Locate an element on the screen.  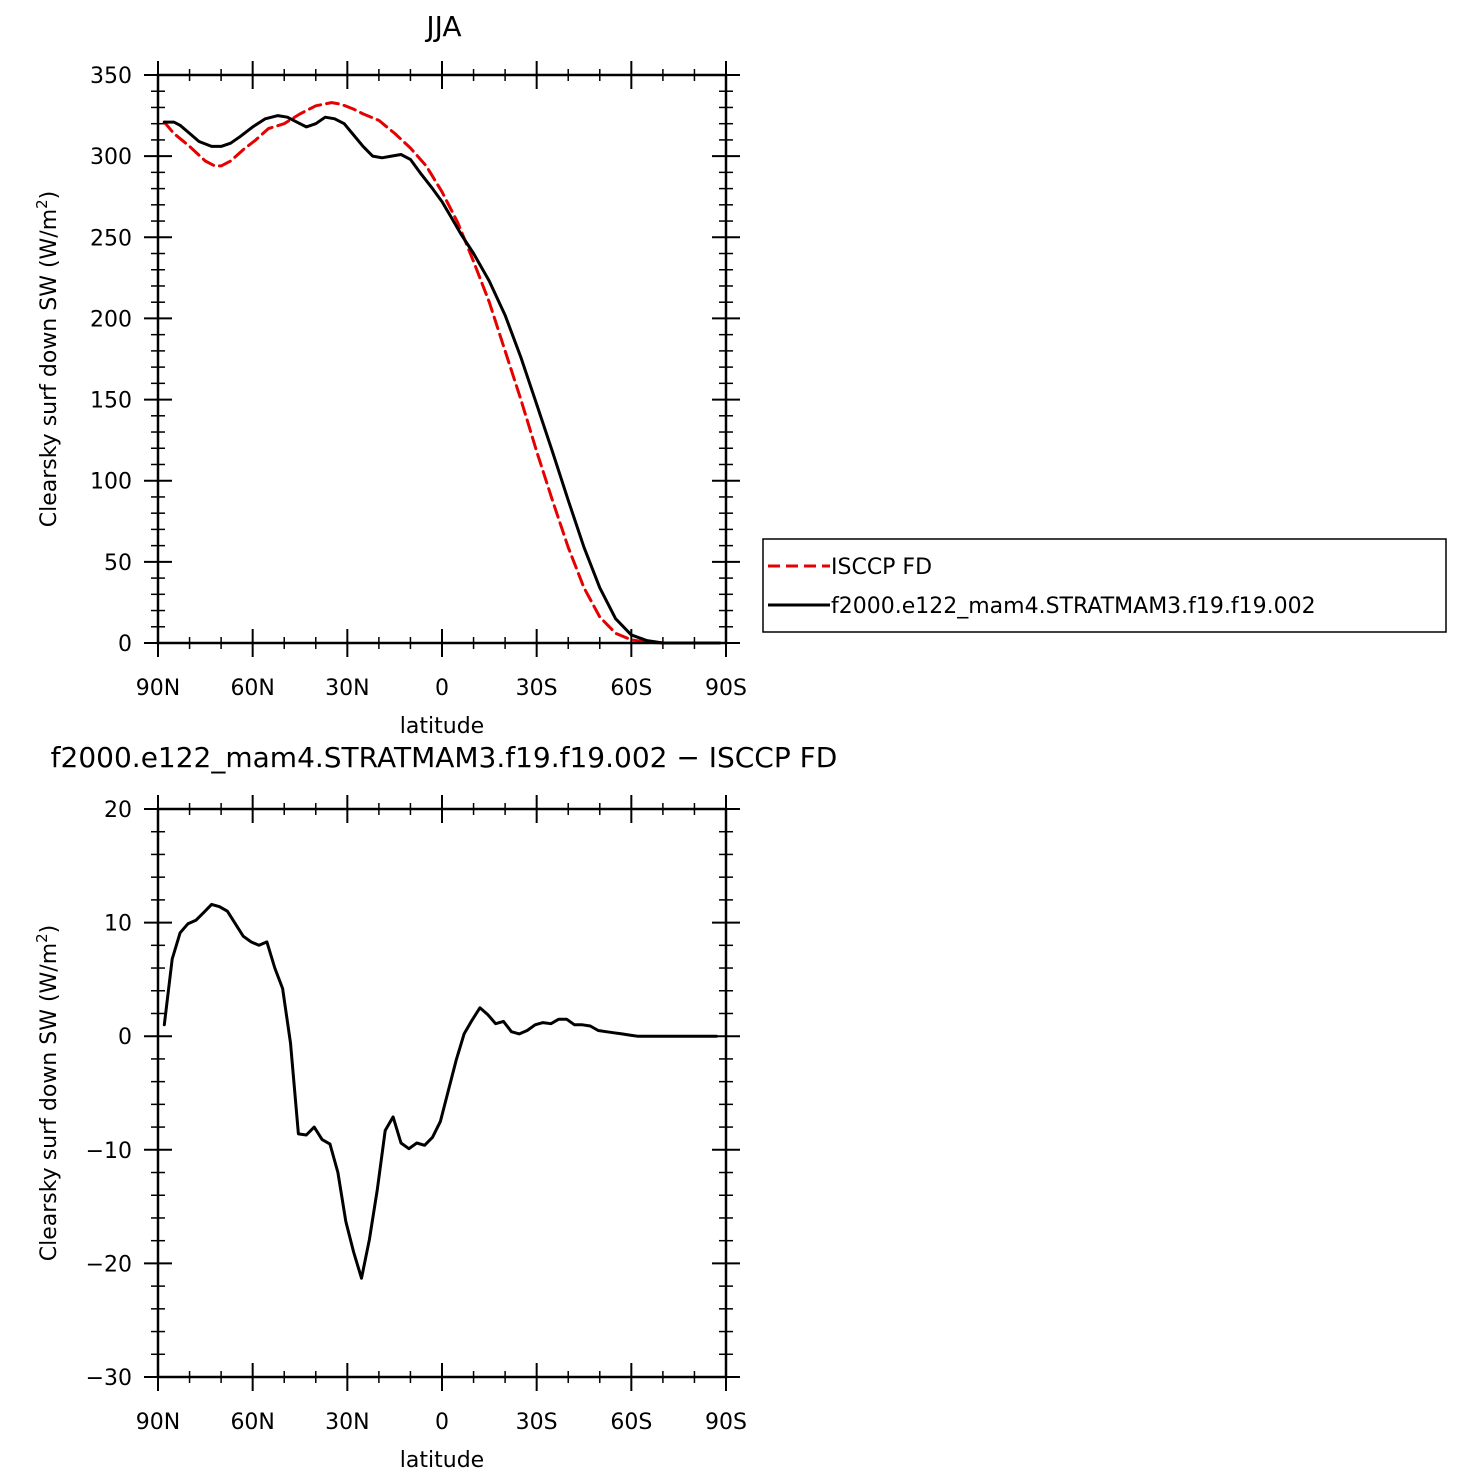
legend-label-model: f2000.e122_mam4.STRATMAM3.f19.f19.002 is located at coordinates (1073, 606).